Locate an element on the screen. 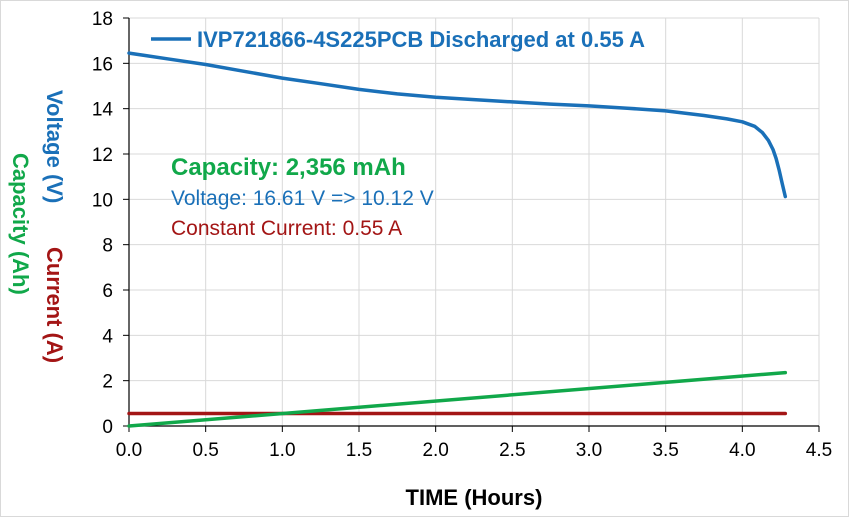  x-tick-label: 4.5 is located at coordinates (819, 450).